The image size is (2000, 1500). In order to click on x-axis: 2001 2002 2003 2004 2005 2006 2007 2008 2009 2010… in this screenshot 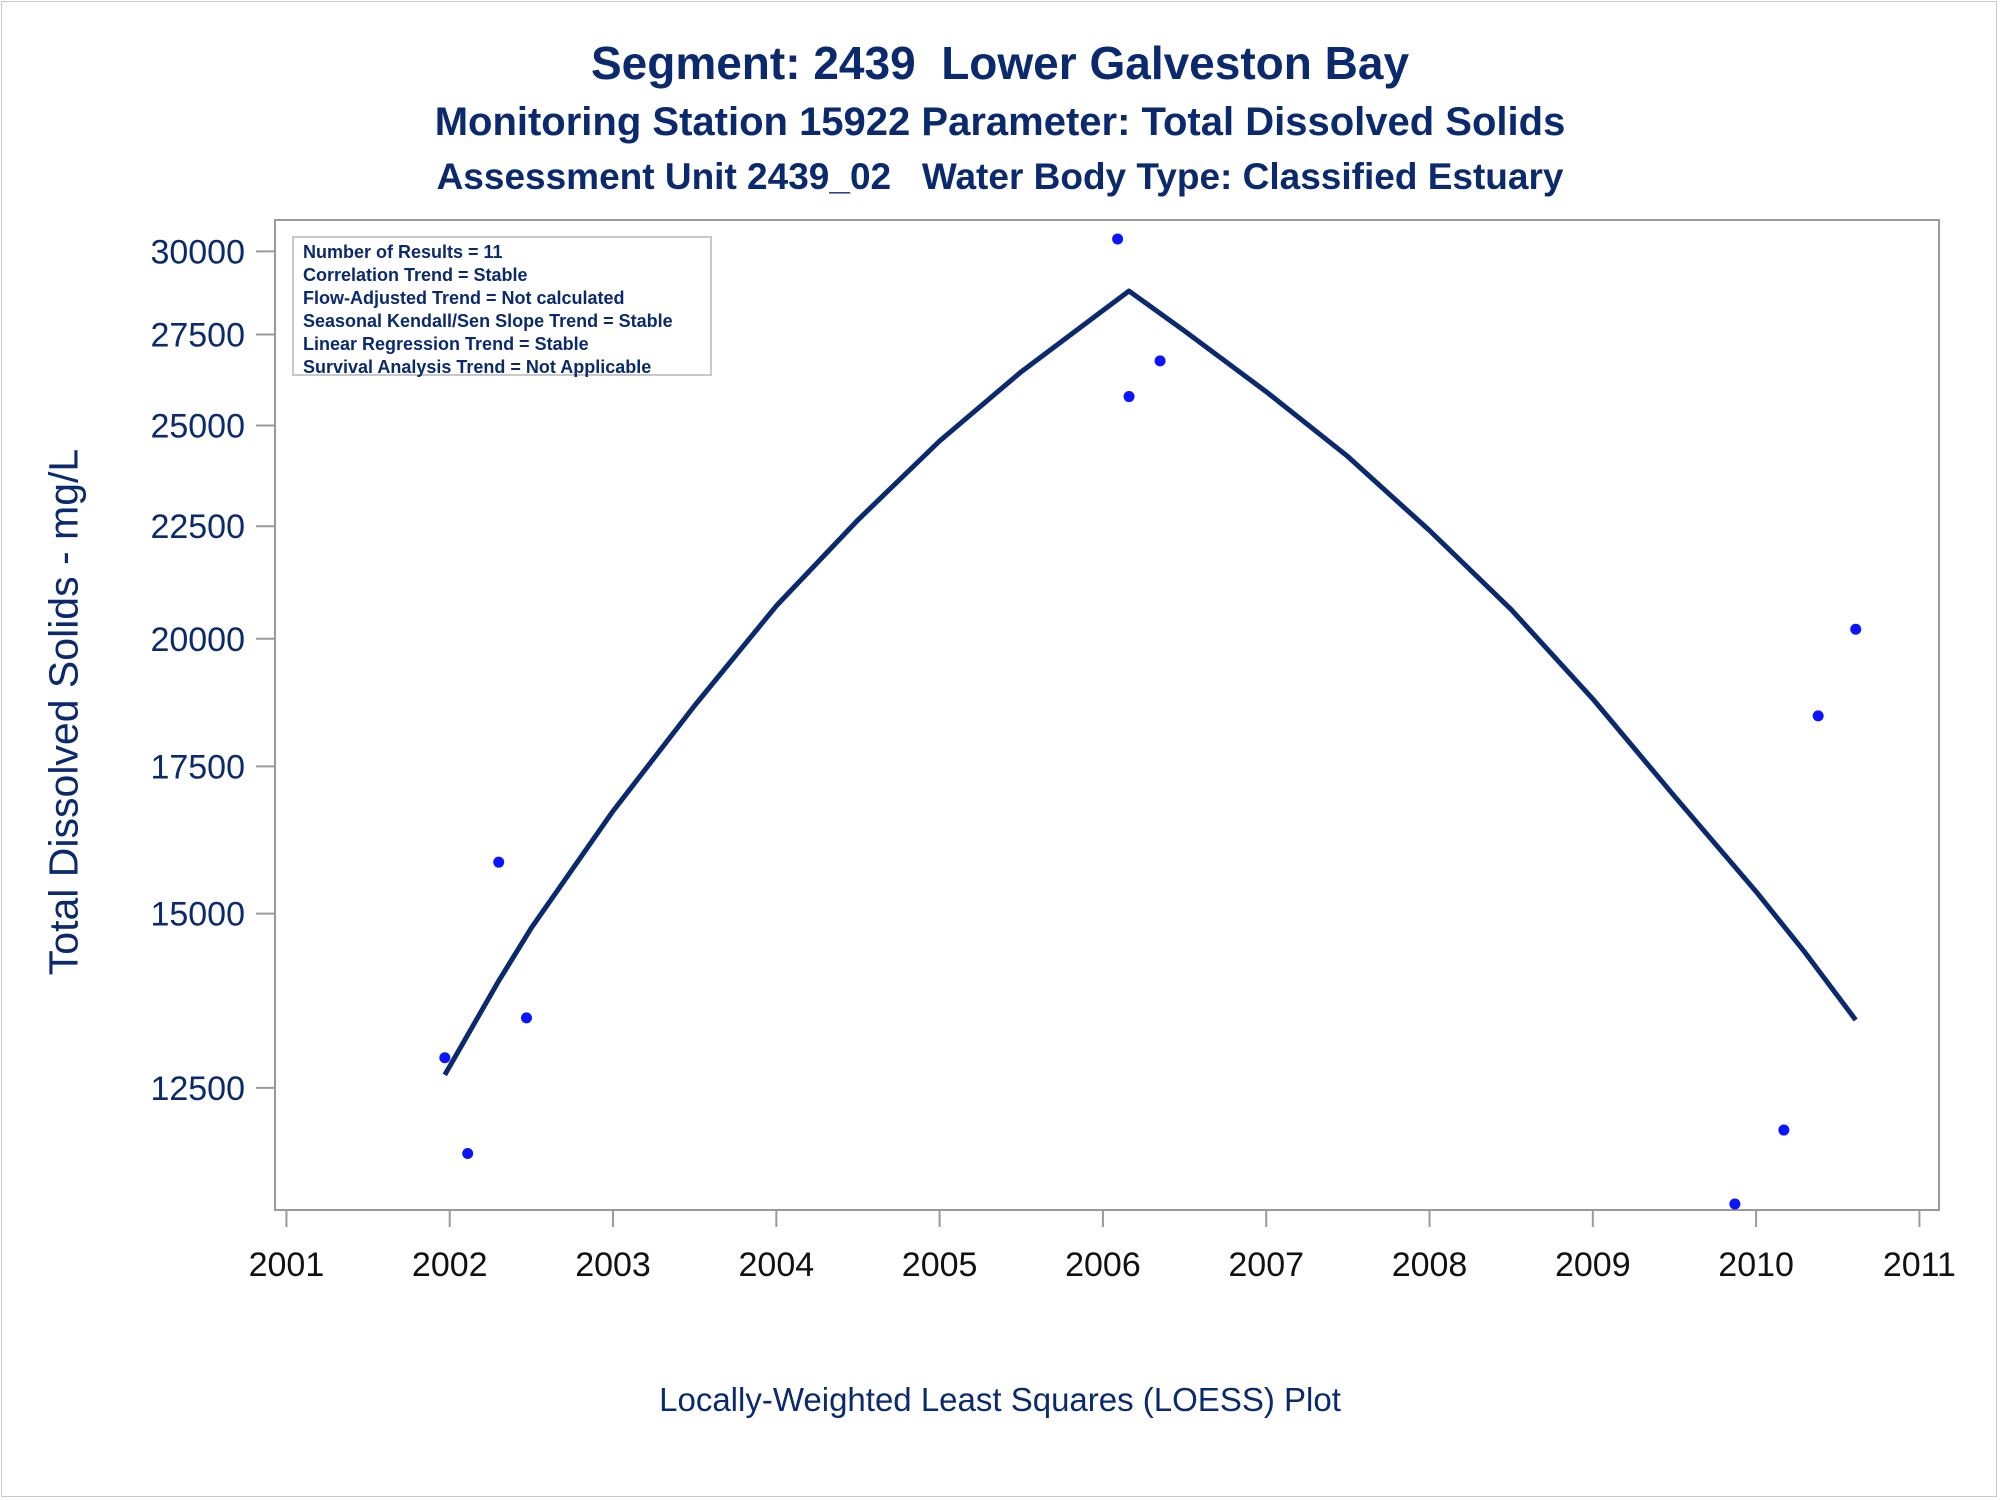, I will do `click(1102, 1247)`.